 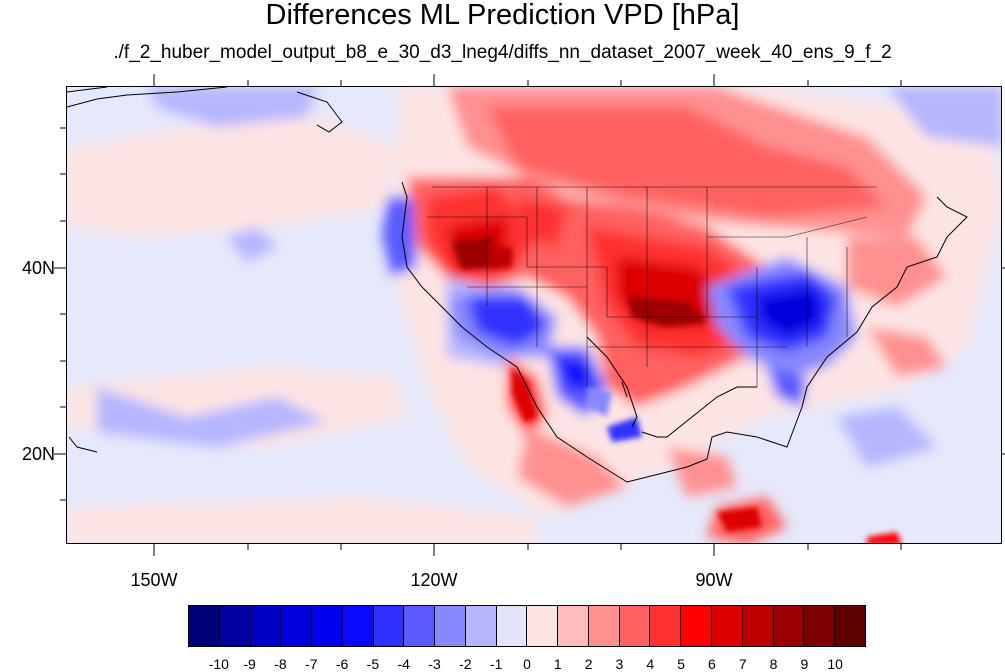 What do you see at coordinates (249, 664) in the screenshot?
I see `colorbar-label: -9` at bounding box center [249, 664].